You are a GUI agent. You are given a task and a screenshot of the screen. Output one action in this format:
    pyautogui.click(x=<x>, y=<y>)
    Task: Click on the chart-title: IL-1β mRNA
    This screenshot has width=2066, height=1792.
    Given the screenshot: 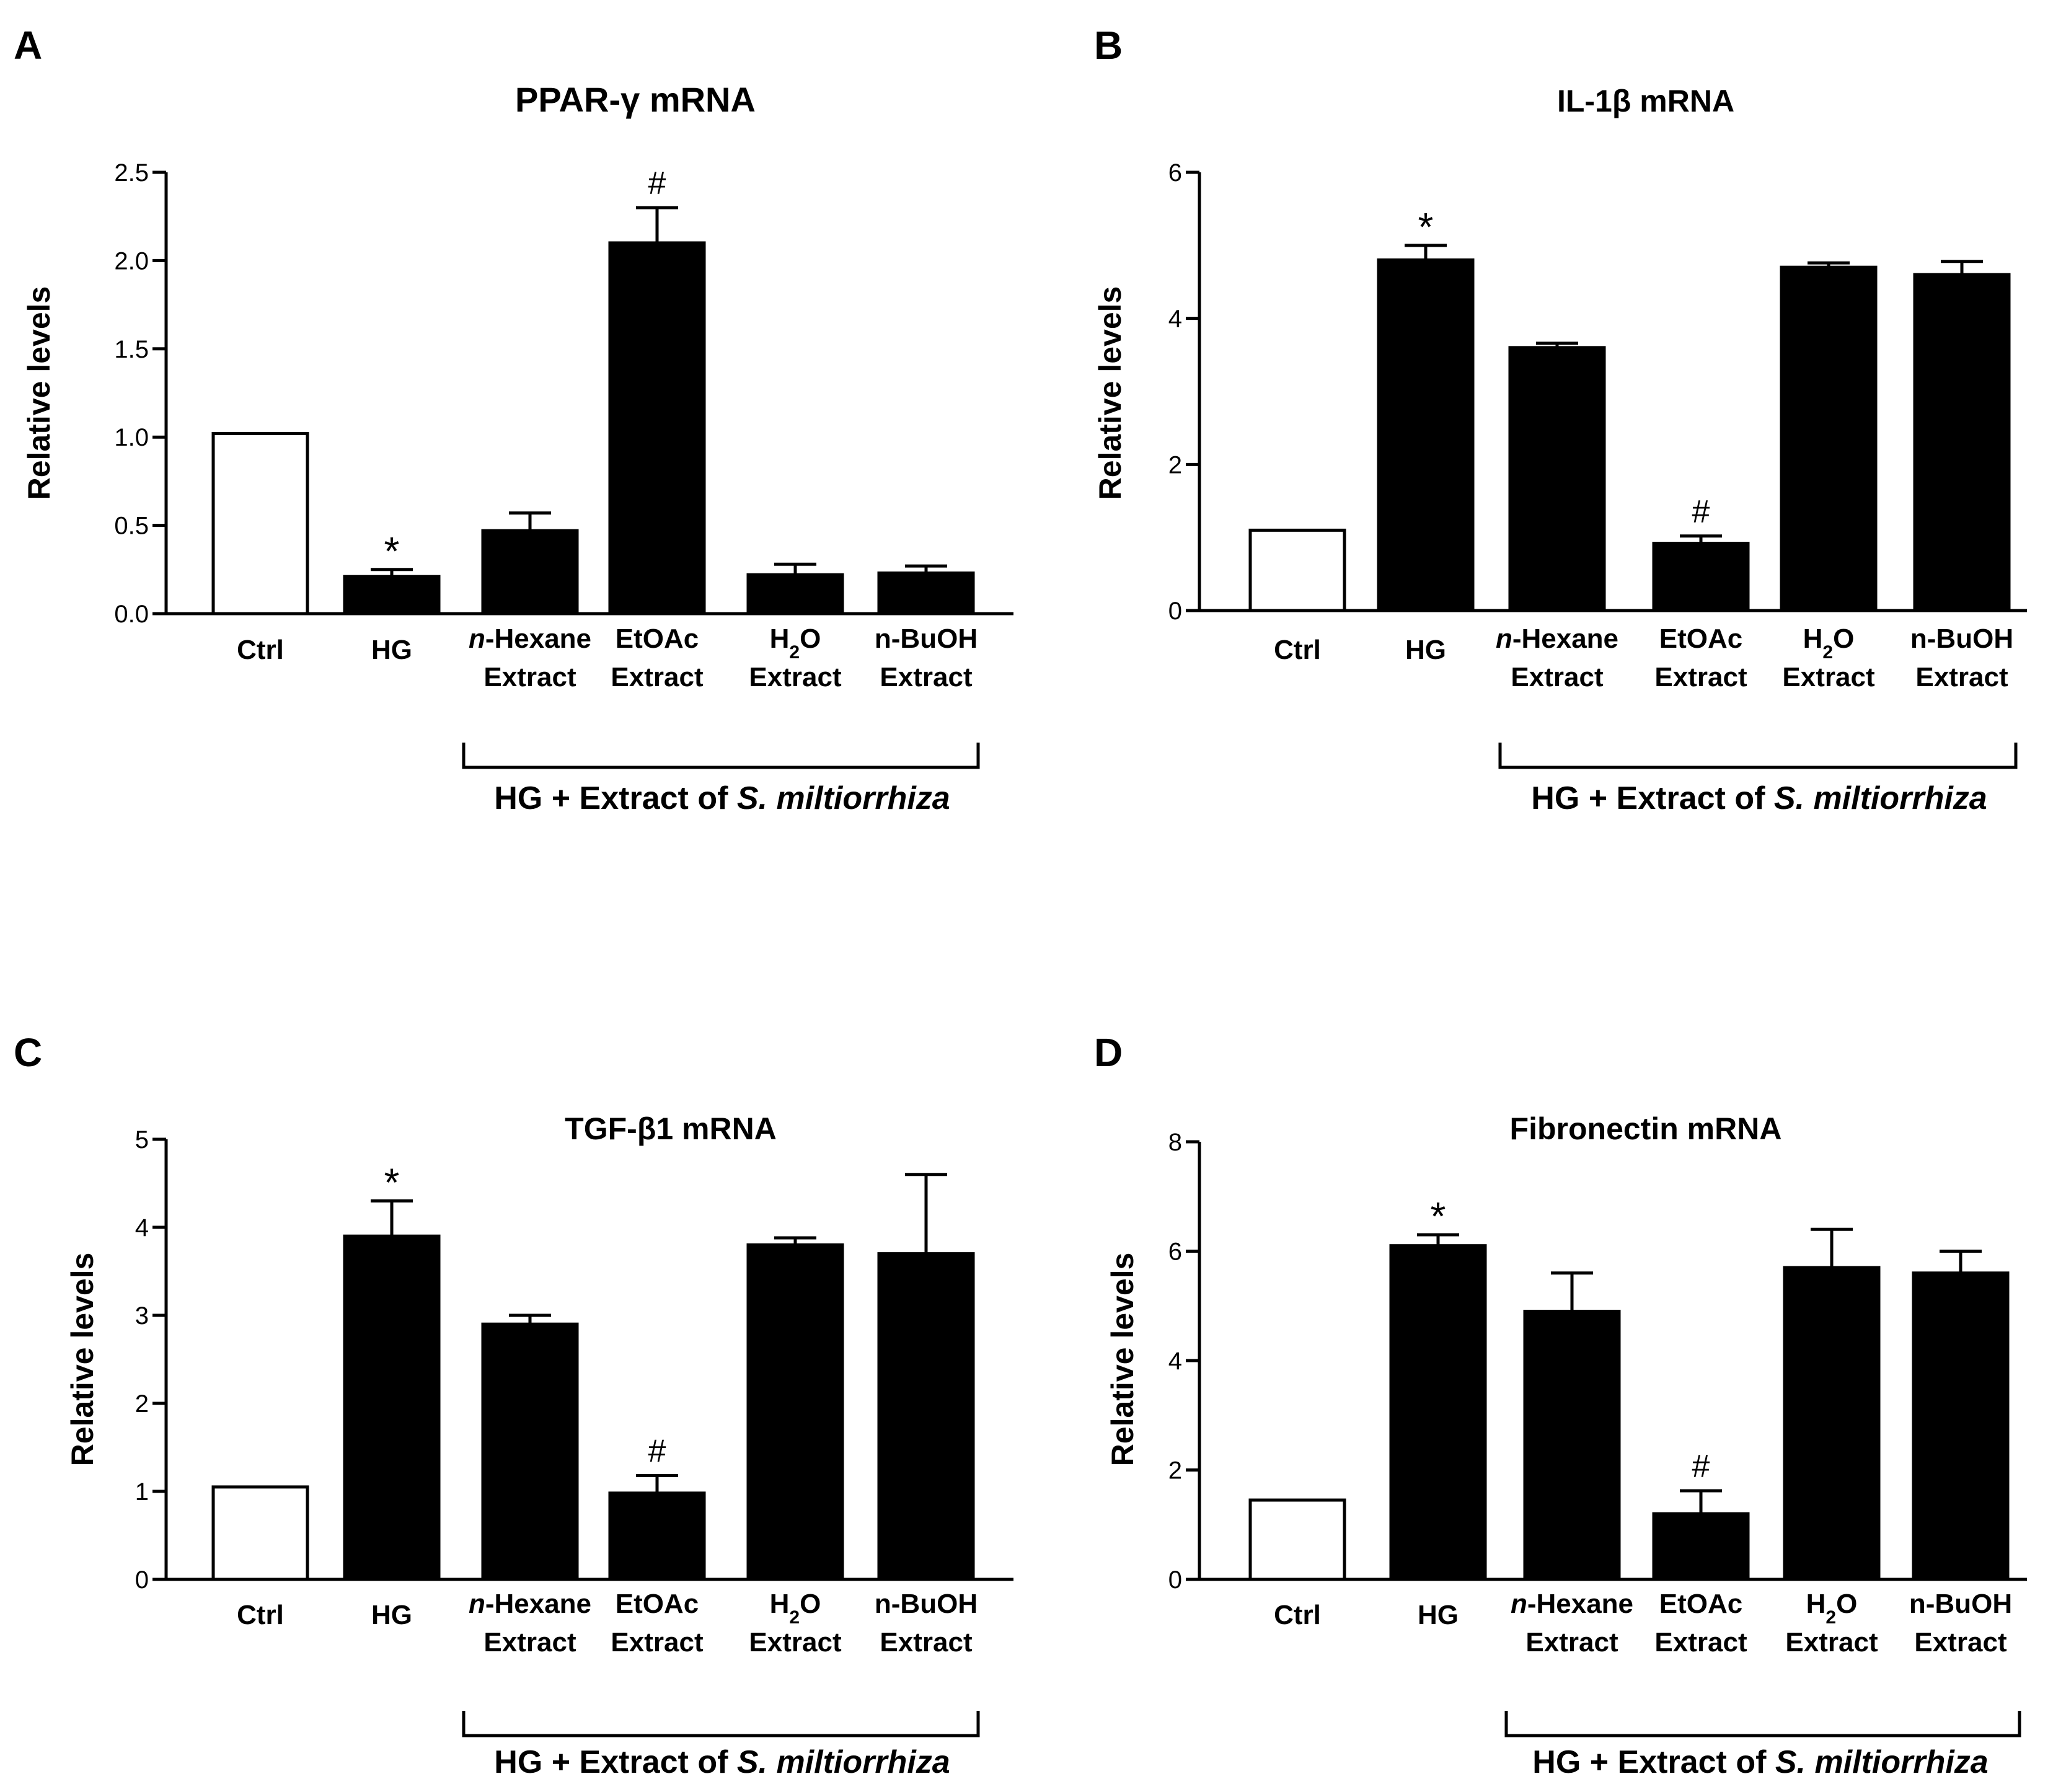 What is the action you would take?
    pyautogui.click(x=1645, y=101)
    